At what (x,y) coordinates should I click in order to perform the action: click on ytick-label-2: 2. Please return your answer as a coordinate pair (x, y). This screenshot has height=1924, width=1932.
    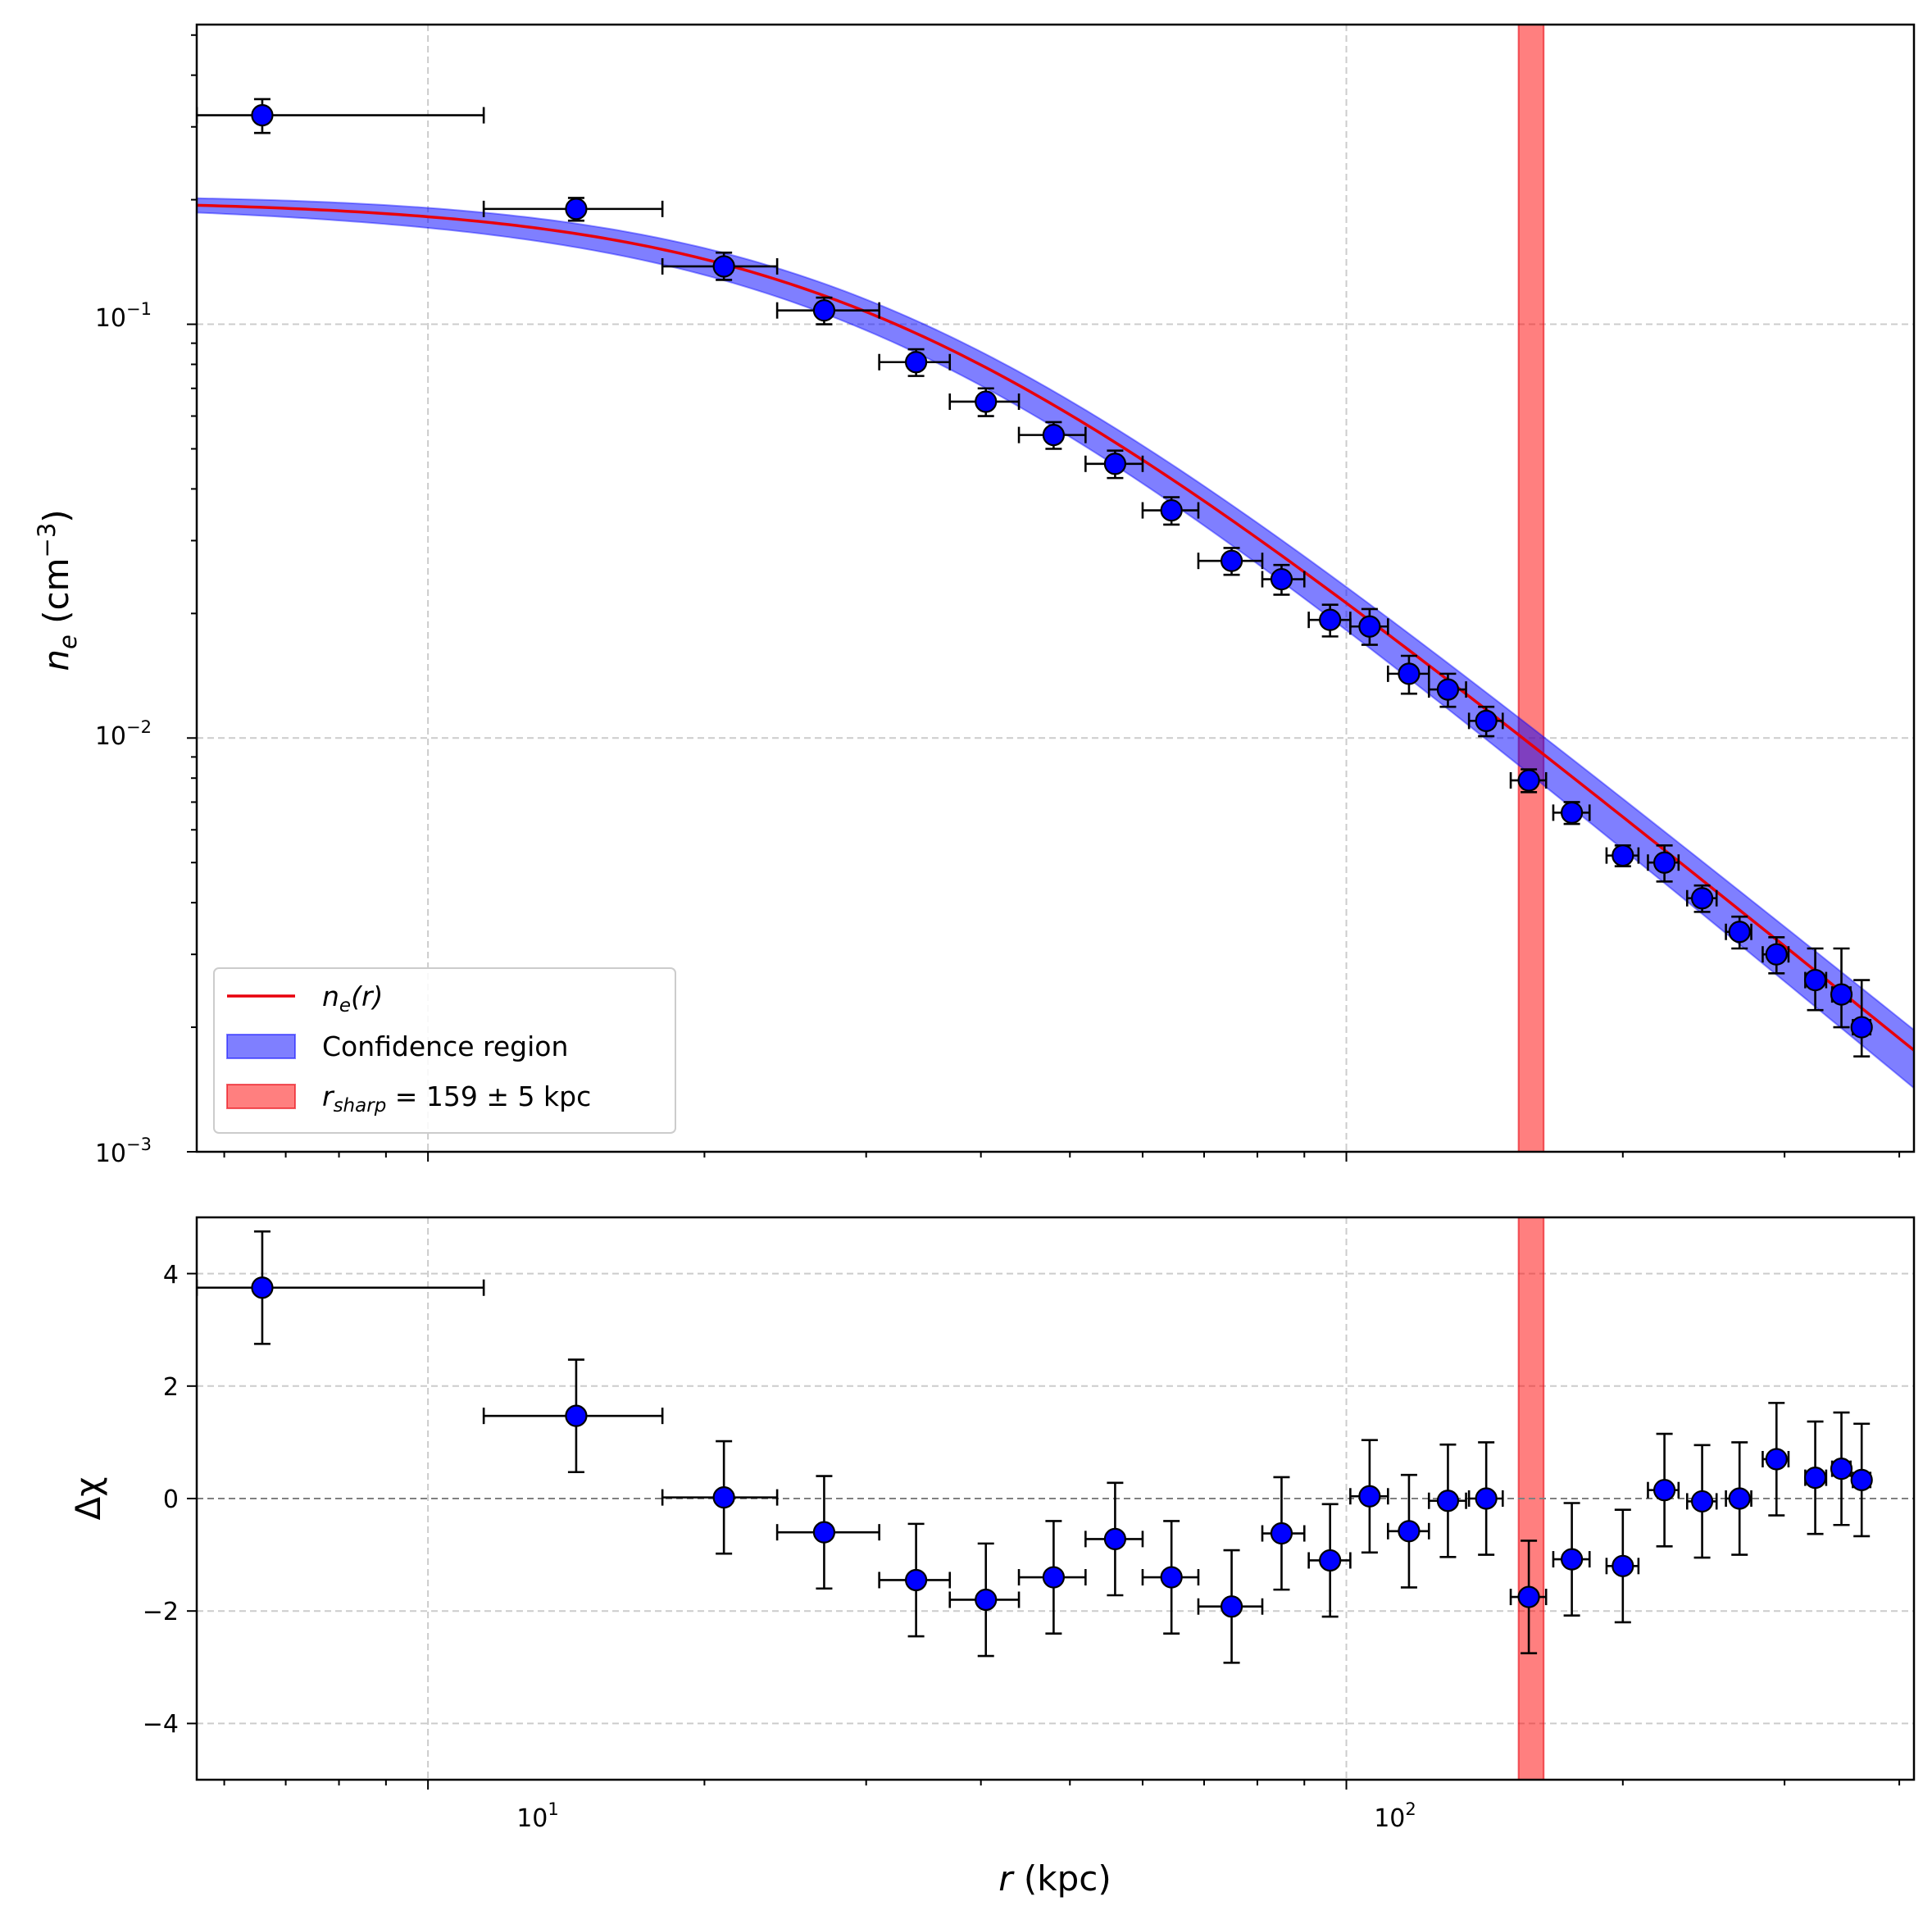
    Looking at the image, I should click on (171, 1387).